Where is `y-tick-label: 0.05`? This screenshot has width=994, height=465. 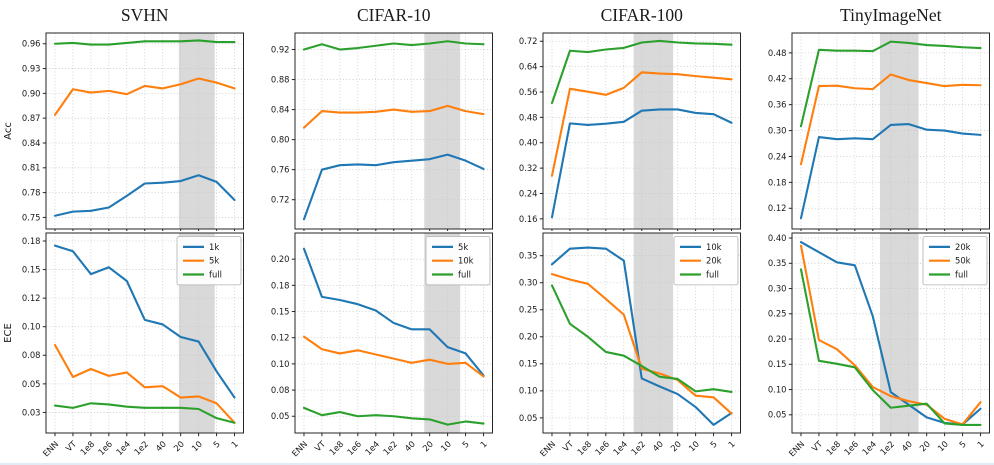
y-tick-label: 0.05 is located at coordinates (776, 415).